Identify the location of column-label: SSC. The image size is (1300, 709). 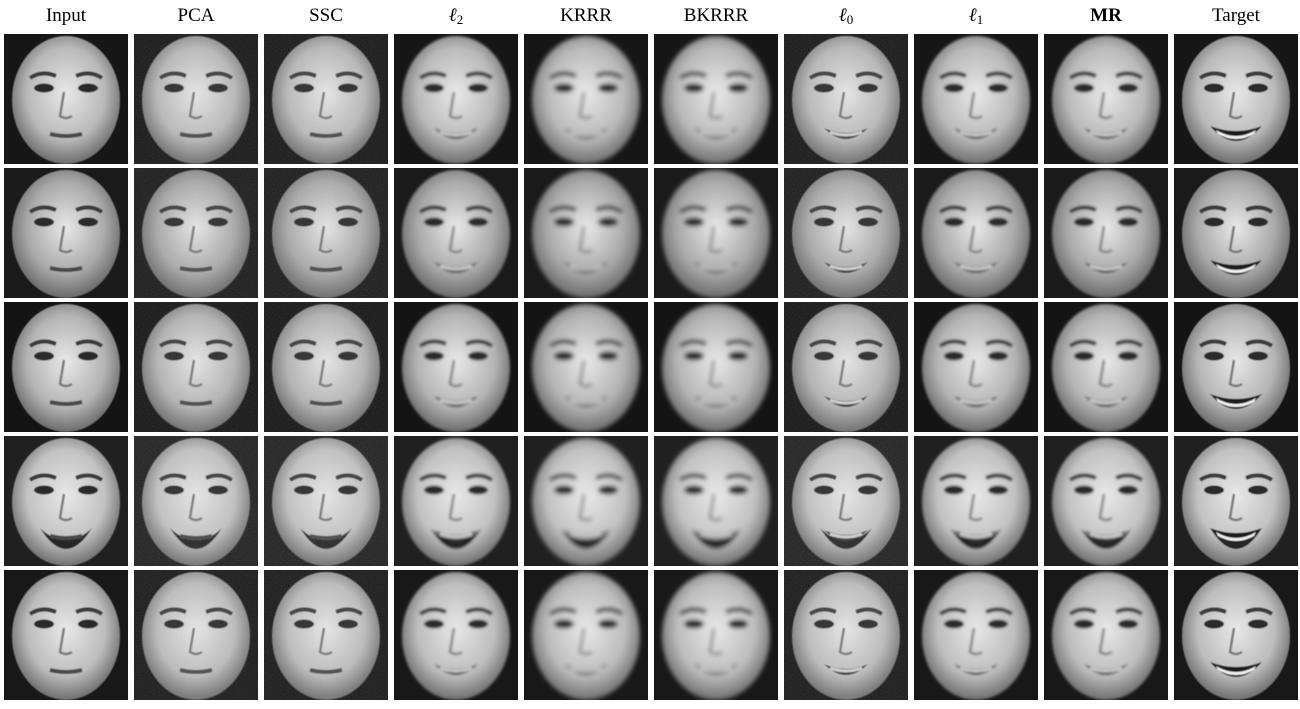
(326, 15).